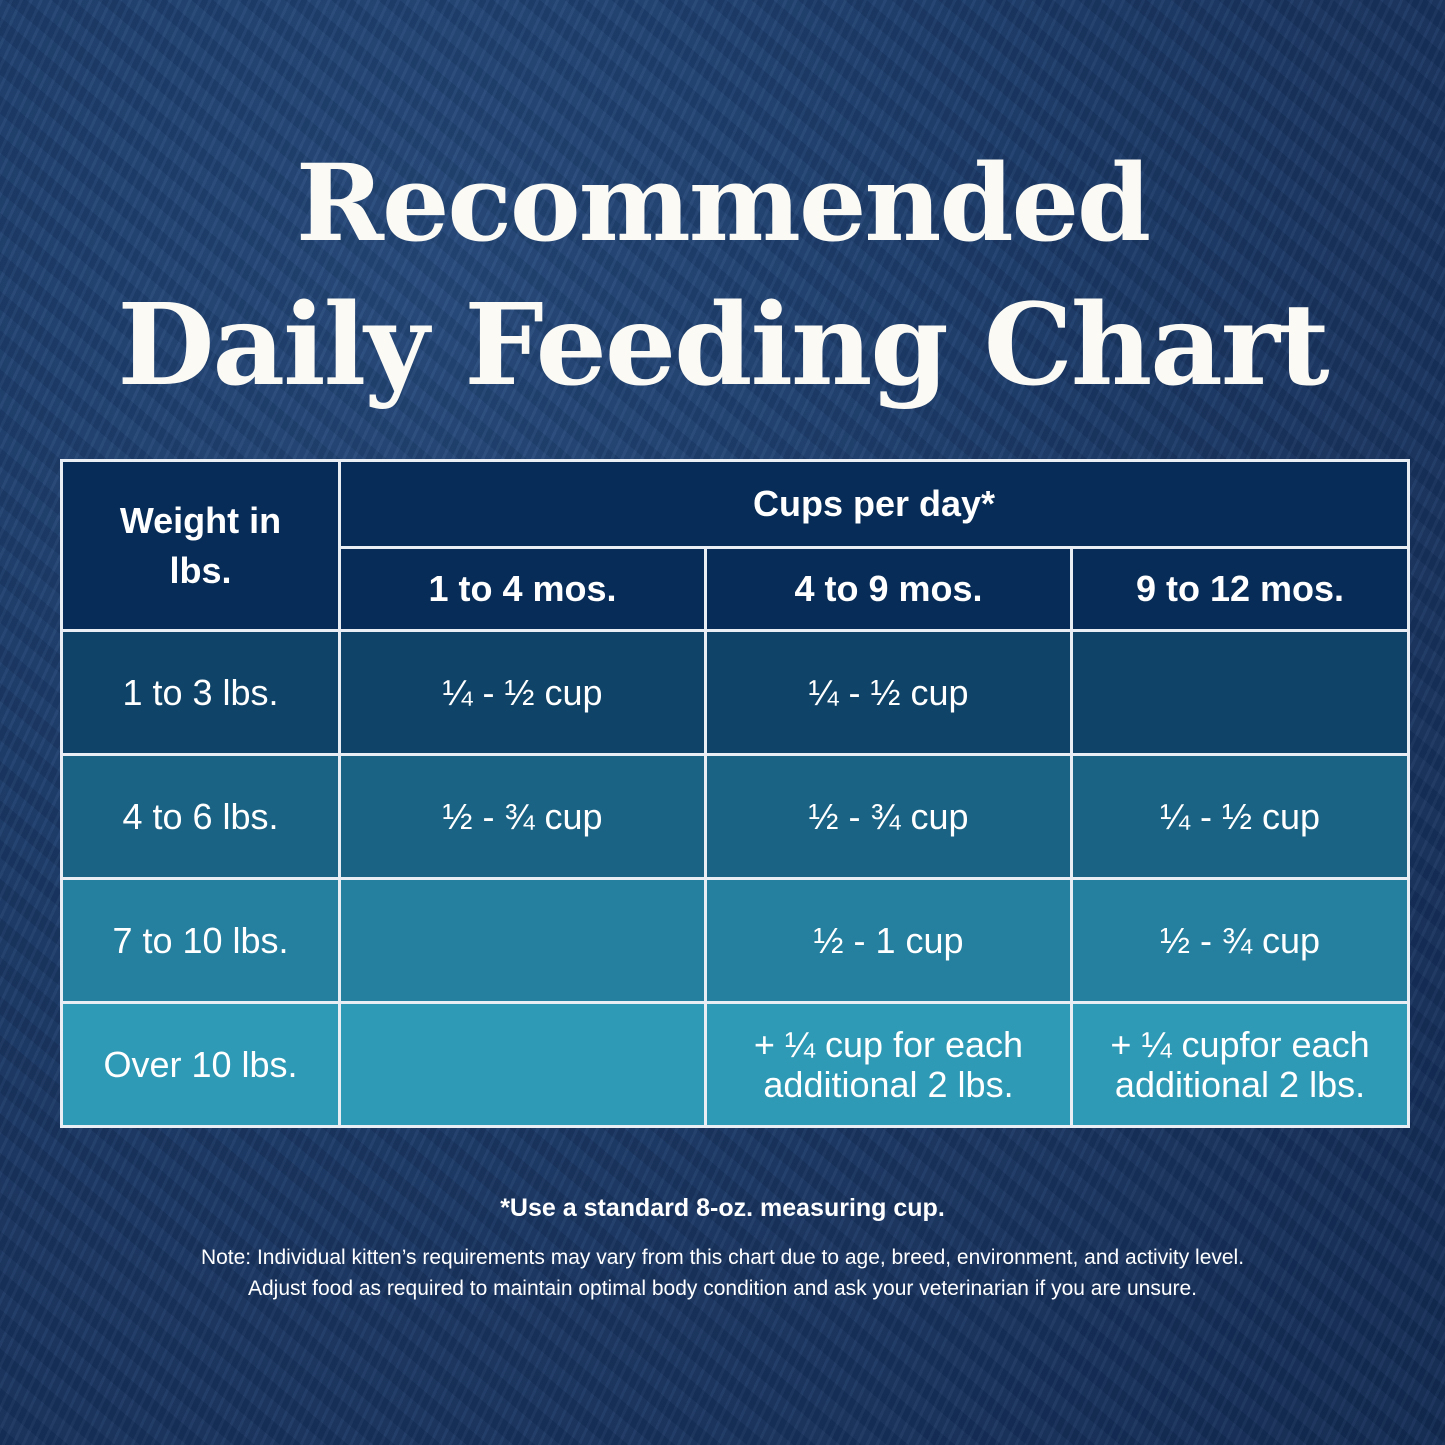  I want to click on cups-cell: + ¼ cup for each additional 2 lbs., so click(888, 1064).